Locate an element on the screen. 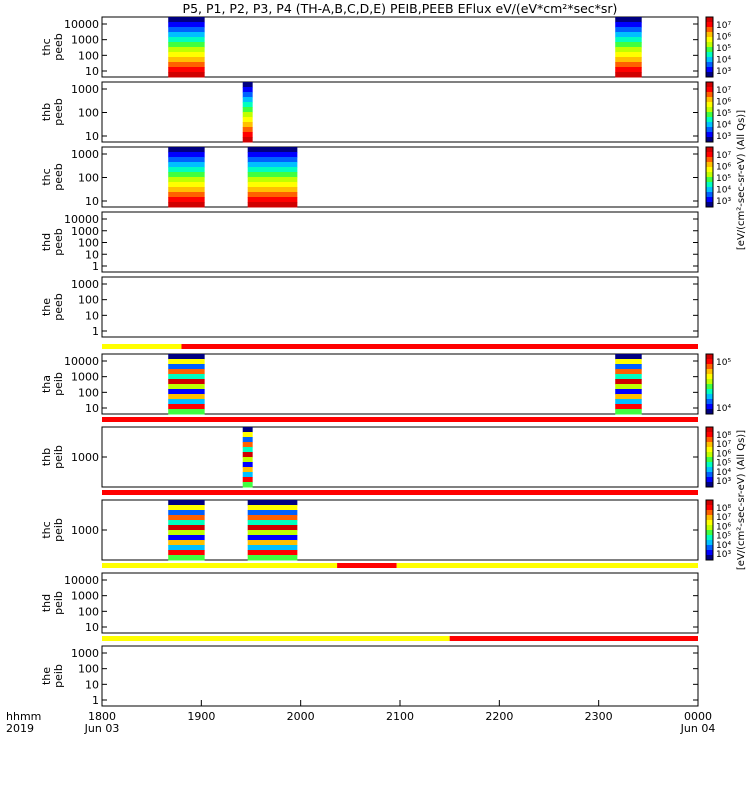  y-tick-label: 10000 is located at coordinates (81, 580).